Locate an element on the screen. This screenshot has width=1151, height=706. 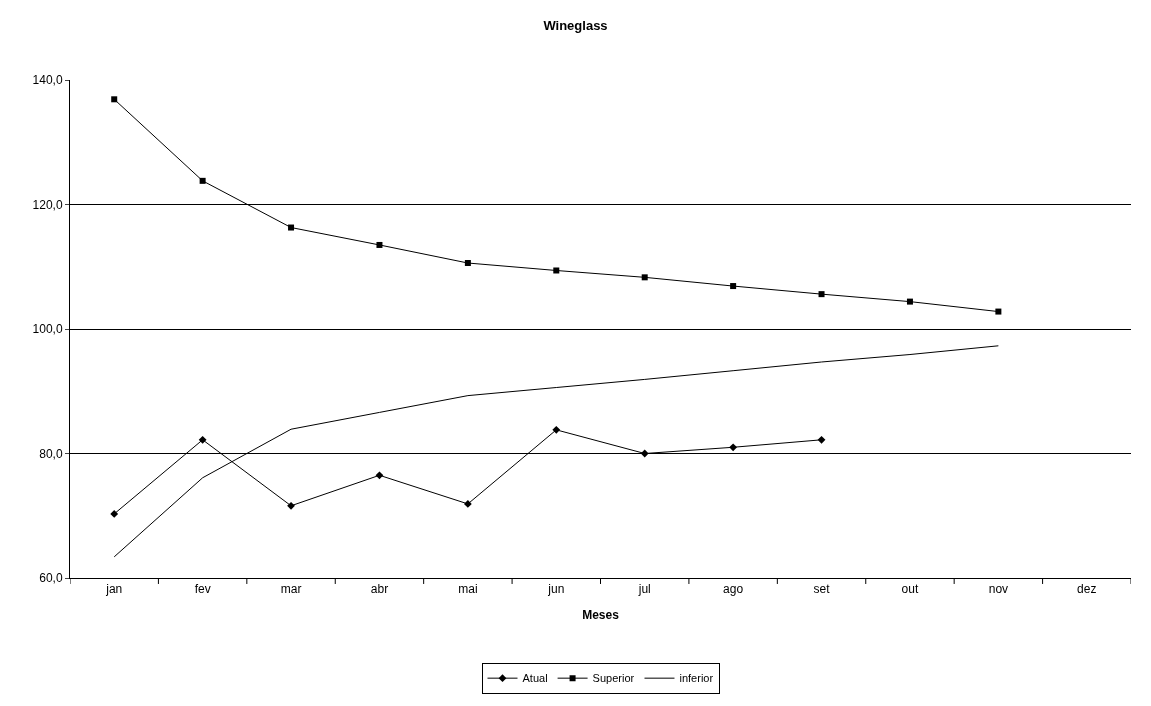
legend-label: Superior is located at coordinates (613, 678).